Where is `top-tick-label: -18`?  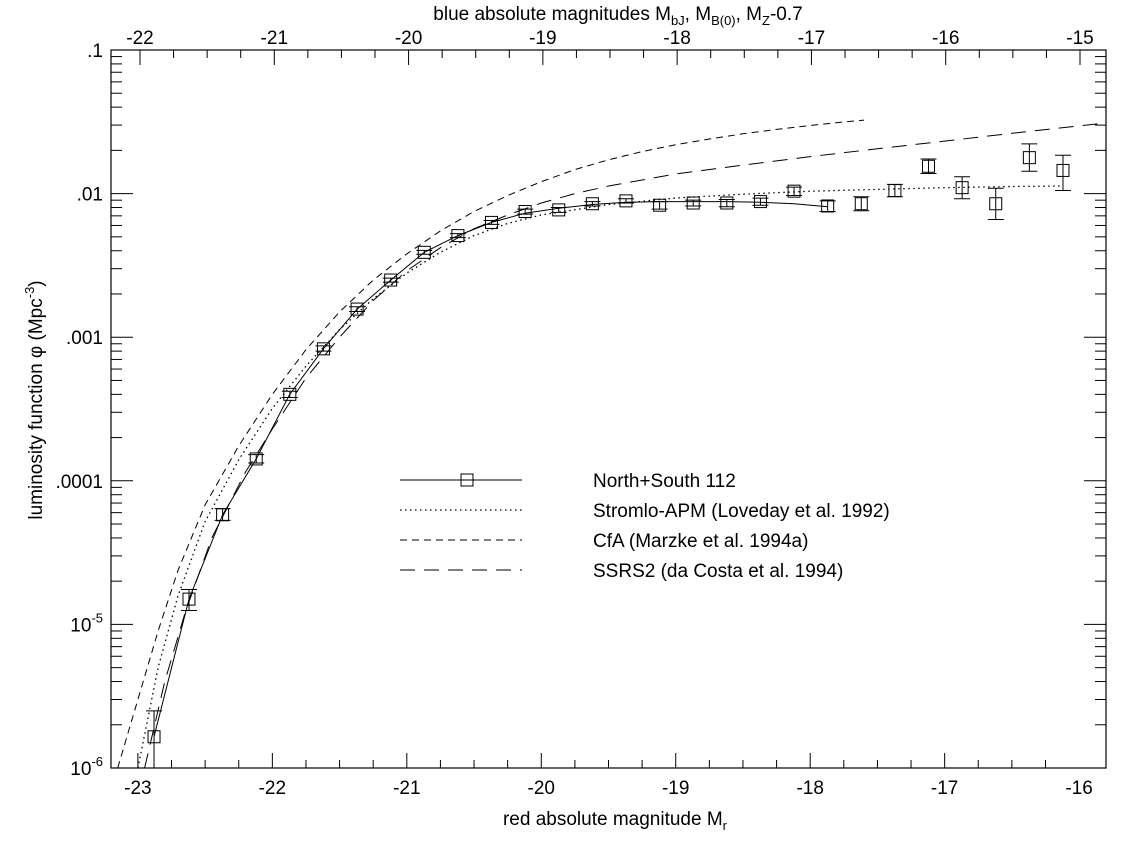 top-tick-label: -18 is located at coordinates (676, 38).